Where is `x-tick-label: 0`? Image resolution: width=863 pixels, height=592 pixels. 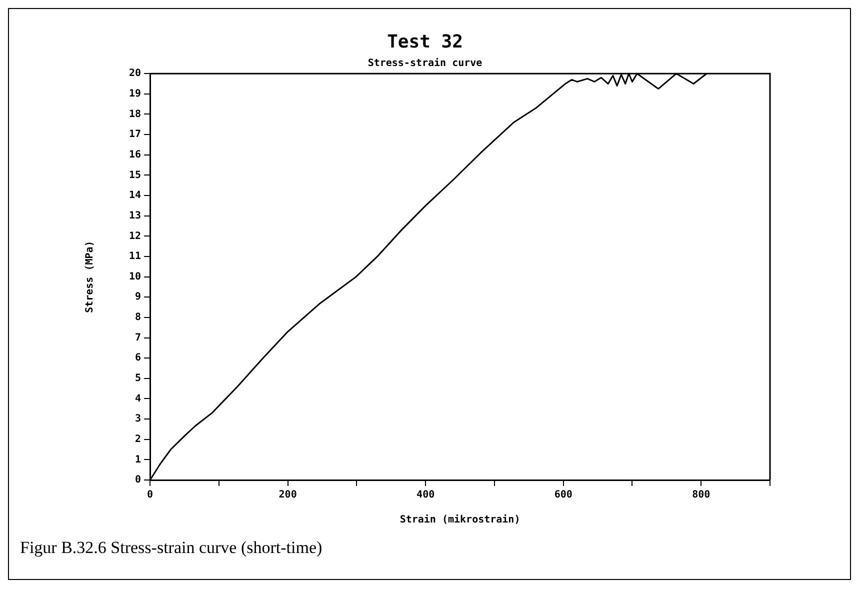 x-tick-label: 0 is located at coordinates (150, 495).